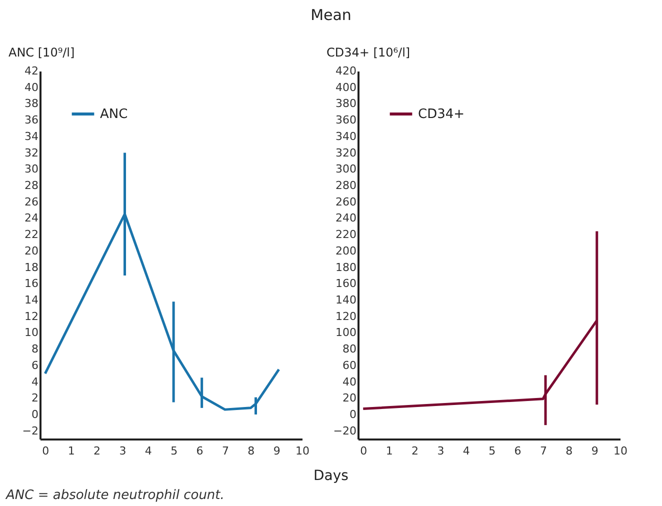 Image resolution: width=662 pixels, height=506 pixels. I want to click on y-tick-label: 200, so click(346, 251).